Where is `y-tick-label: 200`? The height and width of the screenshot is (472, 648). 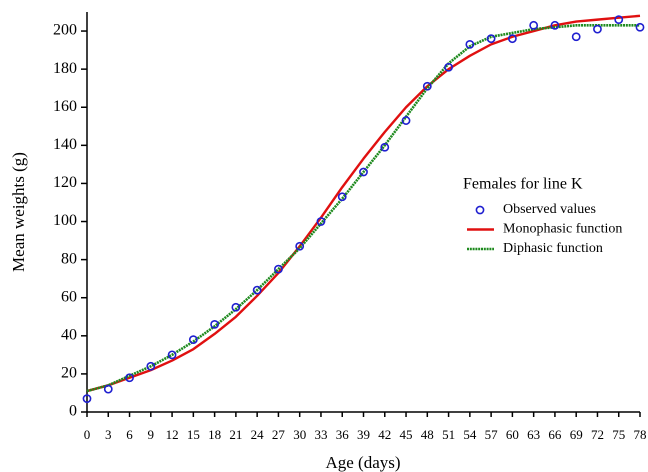
y-tick-label: 200 is located at coordinates (65, 30).